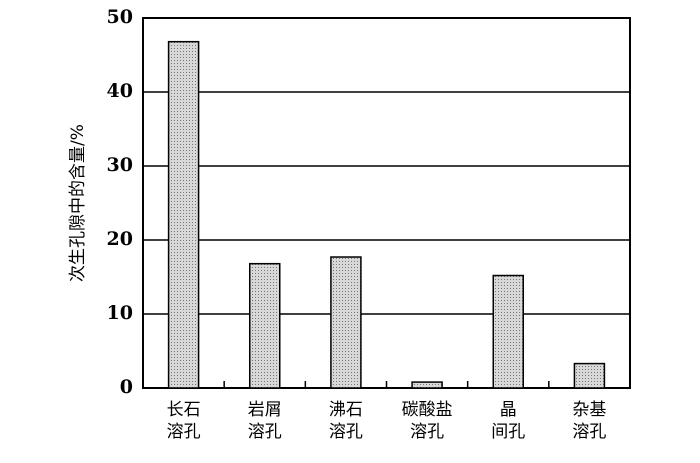 This screenshot has height=463, width=700. What do you see at coordinates (120, 165) in the screenshot?
I see `y-tick-label: 30` at bounding box center [120, 165].